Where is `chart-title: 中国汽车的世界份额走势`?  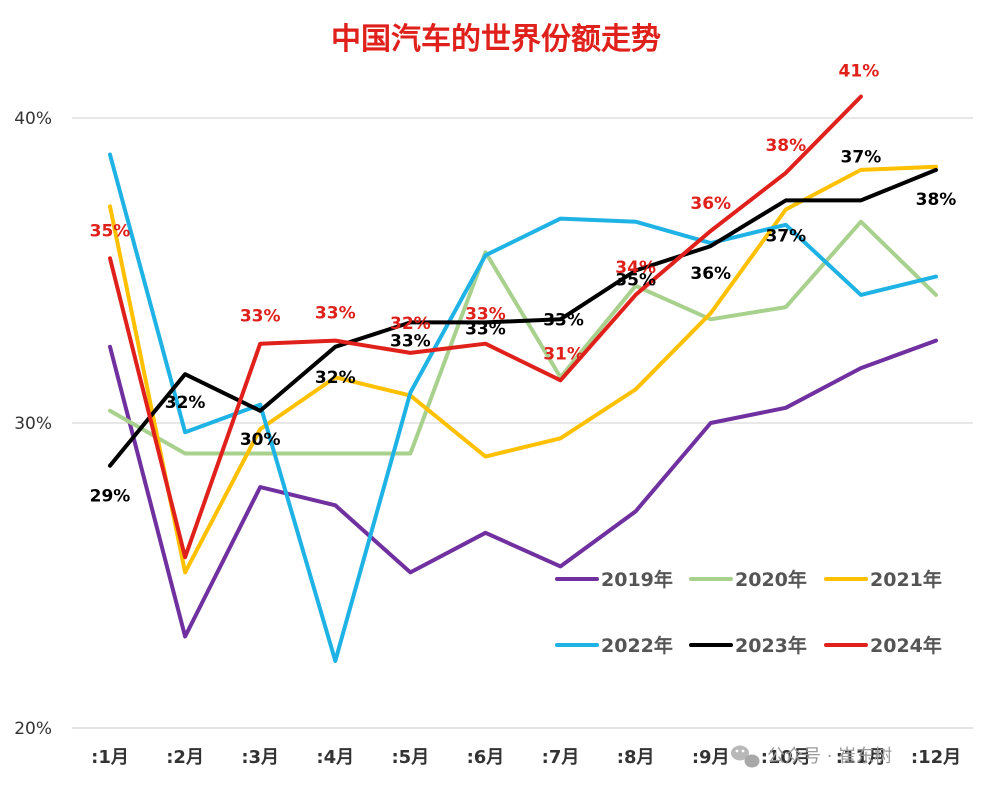 chart-title: 中国汽车的世界份额走势 is located at coordinates (496, 39).